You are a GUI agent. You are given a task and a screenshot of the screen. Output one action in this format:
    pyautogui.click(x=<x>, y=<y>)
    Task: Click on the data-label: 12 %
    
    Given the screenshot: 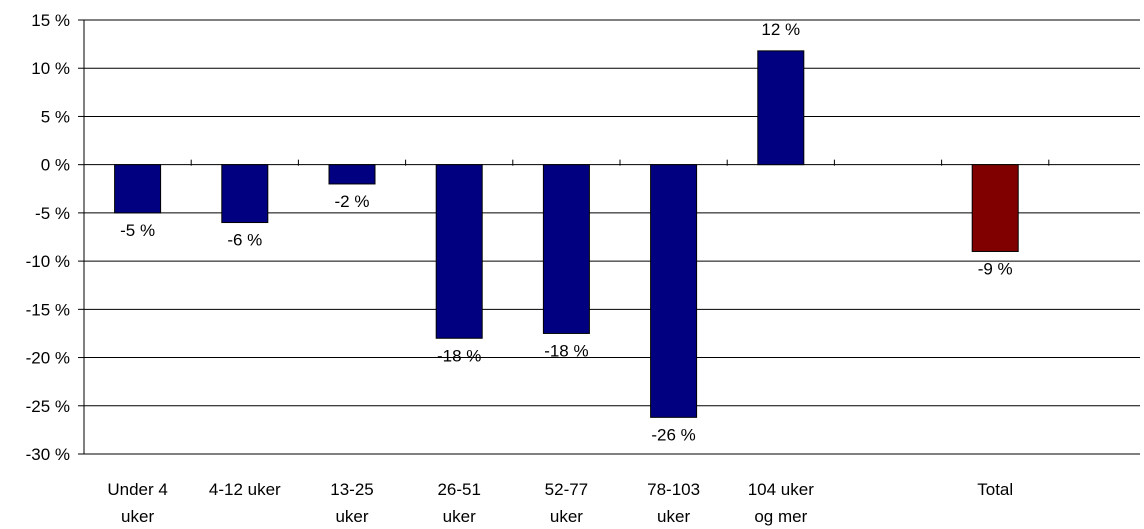 What is the action you would take?
    pyautogui.click(x=780, y=29)
    